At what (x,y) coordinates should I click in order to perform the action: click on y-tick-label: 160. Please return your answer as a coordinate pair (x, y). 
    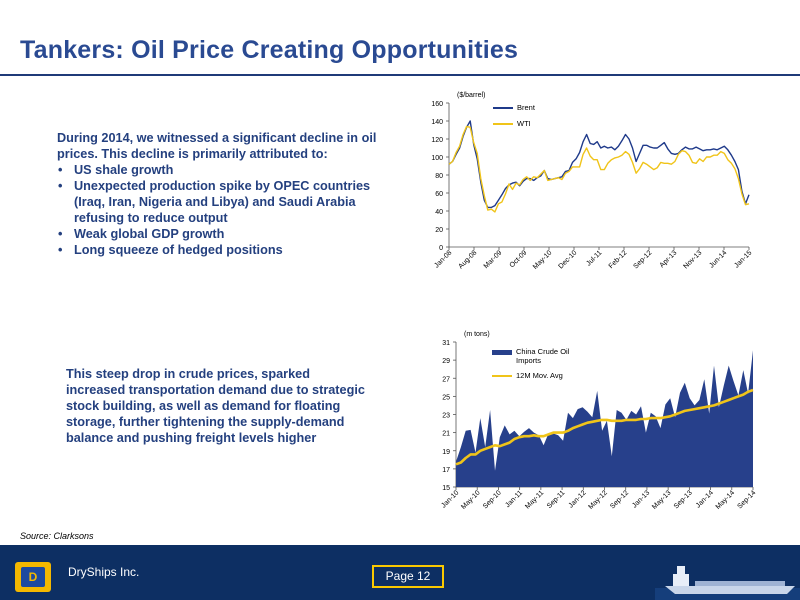
    Looking at the image, I should click on (437, 104).